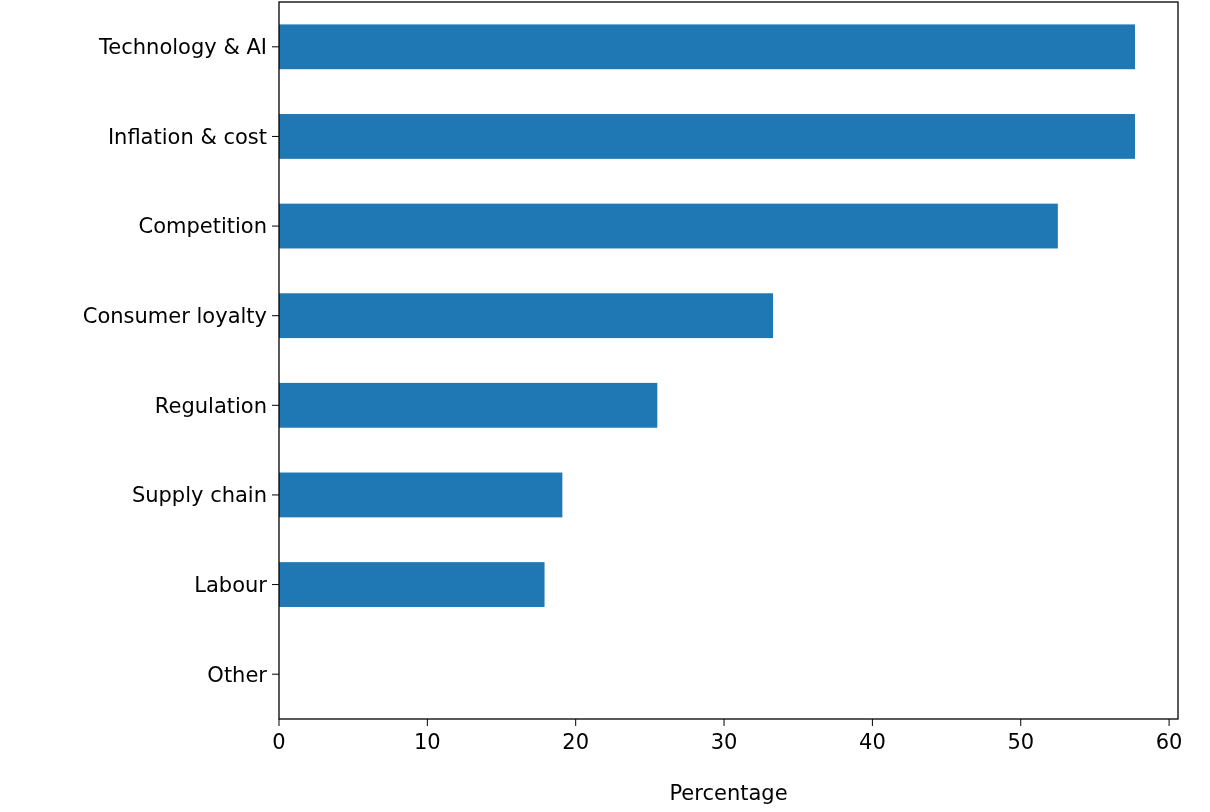 The image size is (1210, 812). I want to click on x-tick-label: 0, so click(279, 742).